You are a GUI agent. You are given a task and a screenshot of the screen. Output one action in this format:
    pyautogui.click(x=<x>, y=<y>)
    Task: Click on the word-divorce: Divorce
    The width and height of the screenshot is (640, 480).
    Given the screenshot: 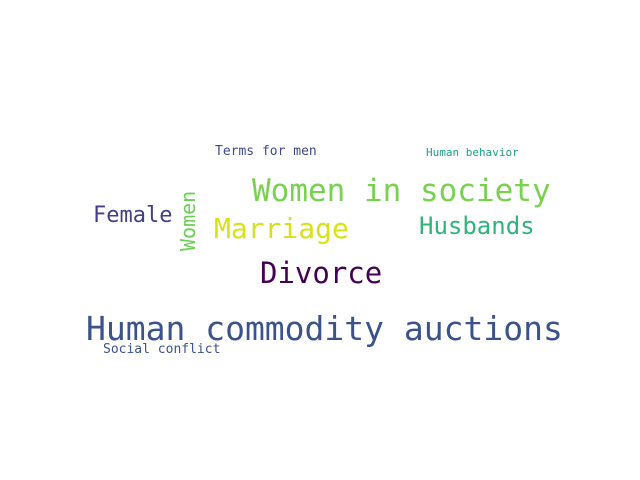 What is the action you would take?
    pyautogui.click(x=321, y=273)
    